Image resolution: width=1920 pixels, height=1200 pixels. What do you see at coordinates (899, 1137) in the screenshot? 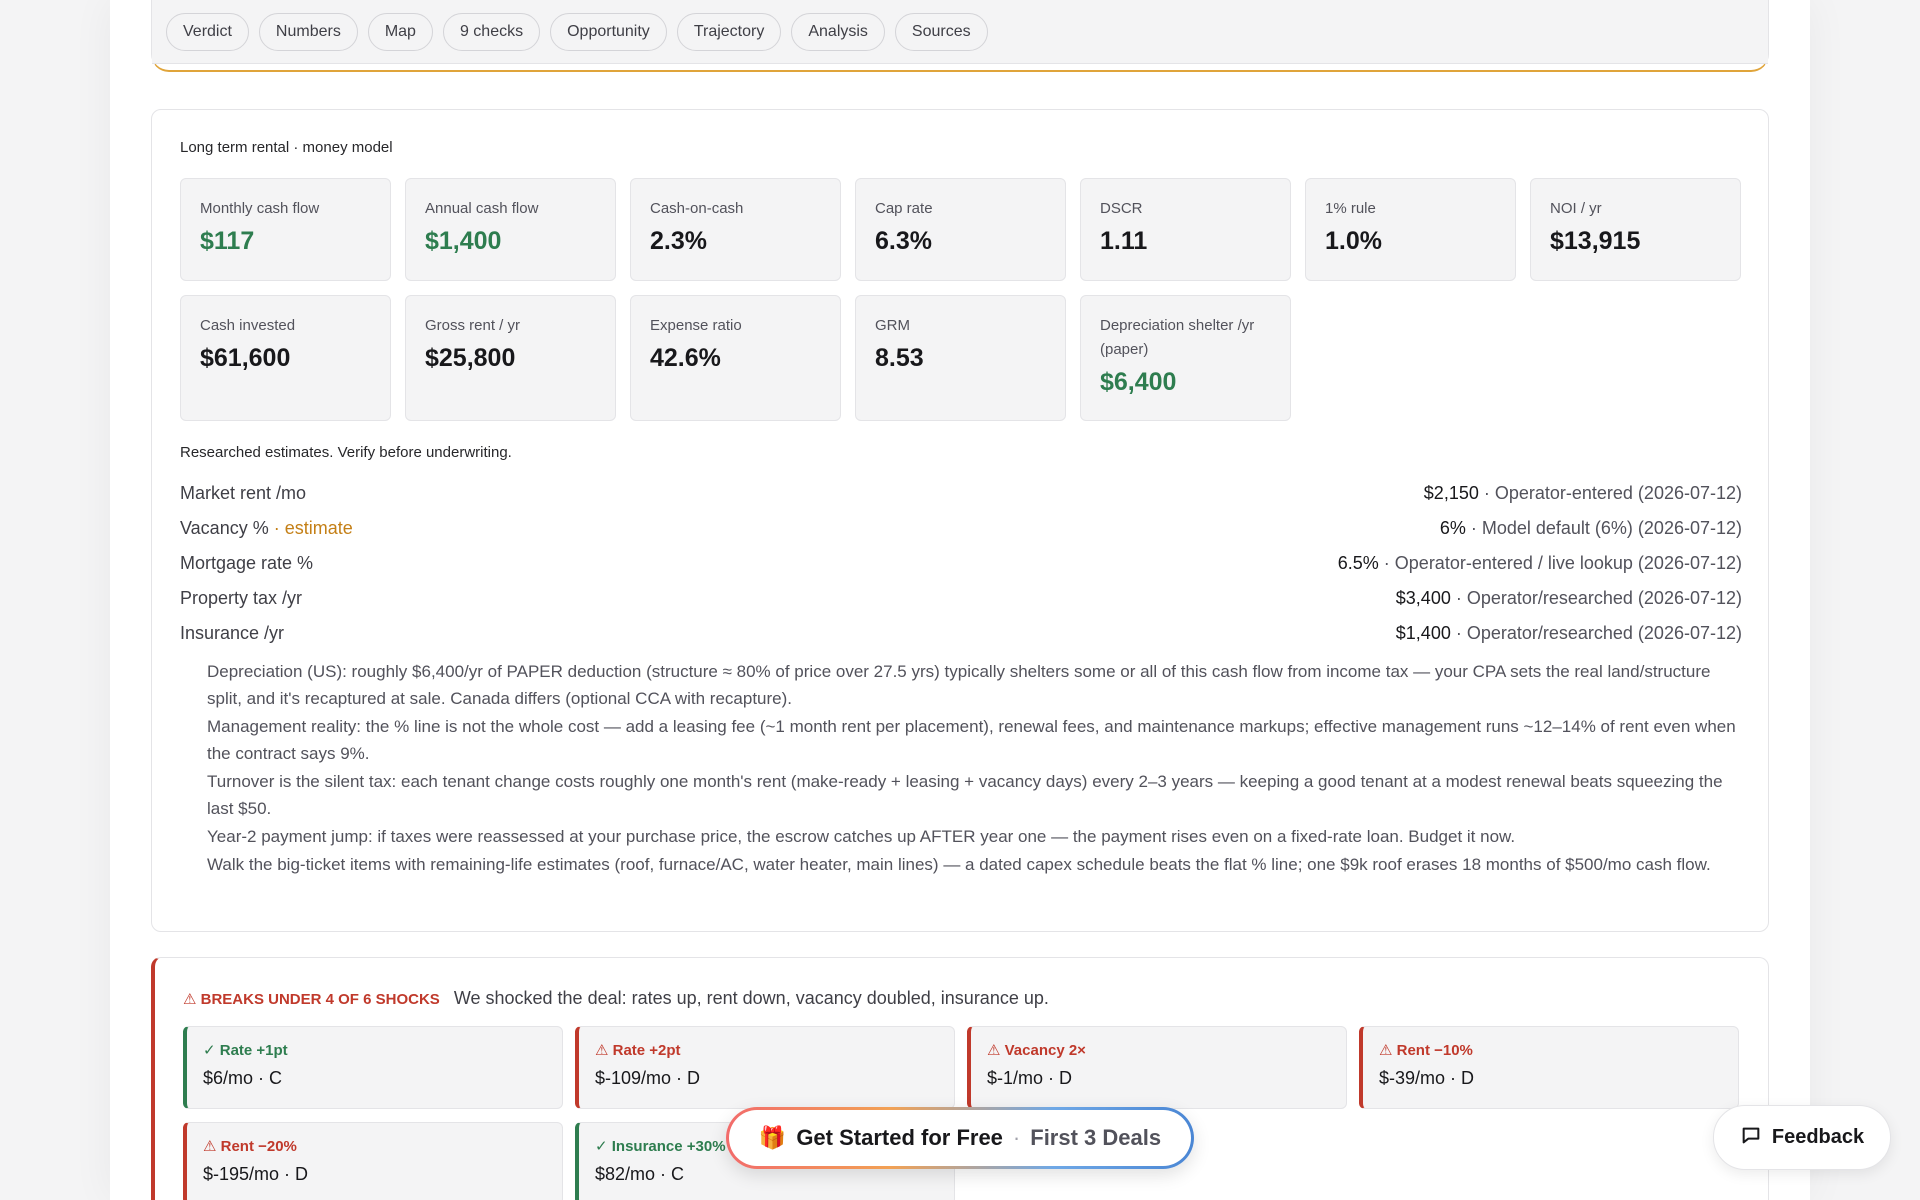
I see `cta-label: Get Started for Free` at bounding box center [899, 1137].